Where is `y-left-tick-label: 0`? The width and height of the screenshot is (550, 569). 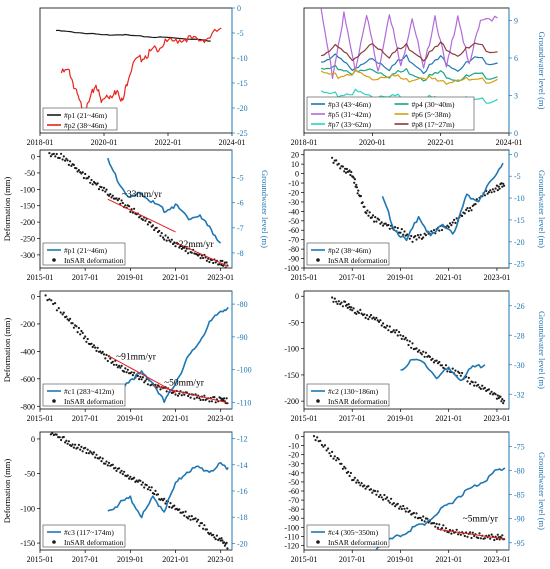
y-left-tick-label: 0 is located at coordinates (297, 174).